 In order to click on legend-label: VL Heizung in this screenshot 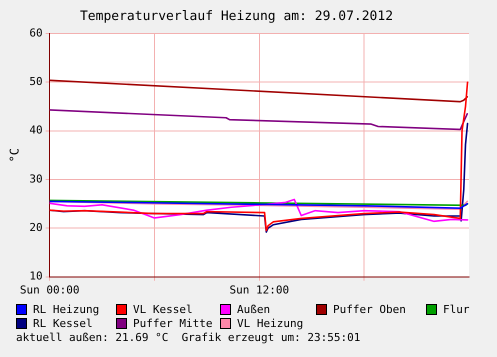, I will do `click(270, 323)`.